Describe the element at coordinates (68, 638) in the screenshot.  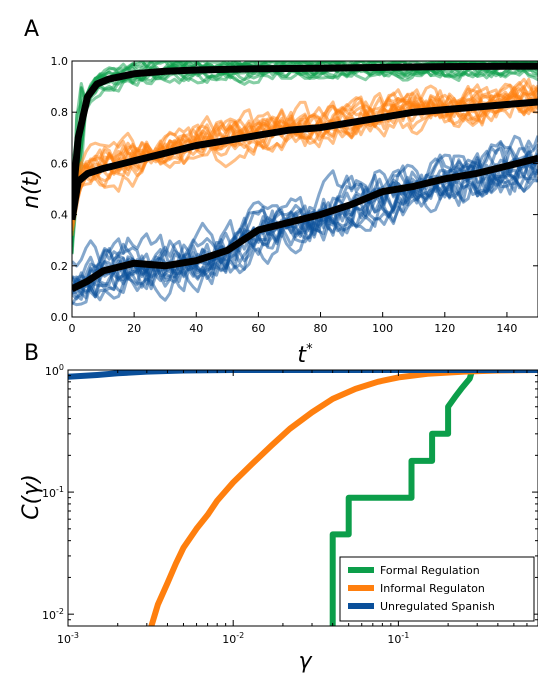
I see `x-tick-label: 10-3` at that location.